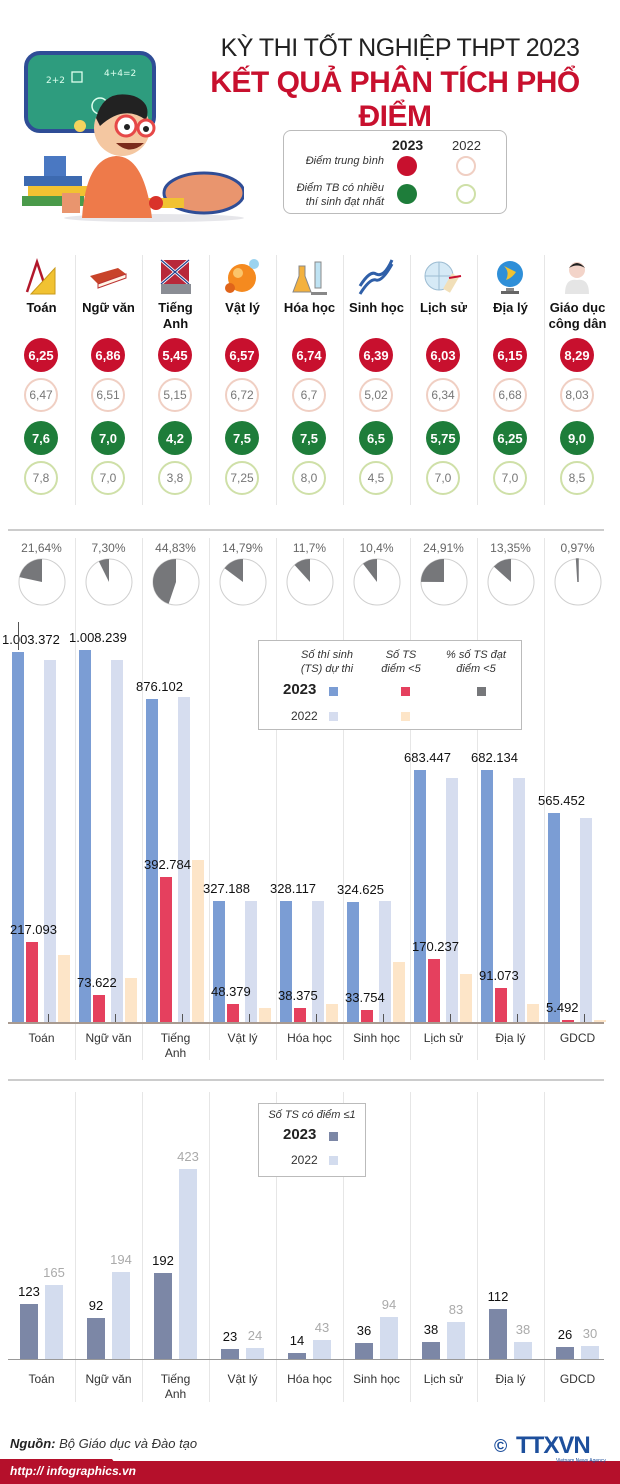 The height and width of the screenshot is (1484, 620). Describe the element at coordinates (73, 1471) in the screenshot. I see `footer-url-link: http:// infographics.vn` at that location.